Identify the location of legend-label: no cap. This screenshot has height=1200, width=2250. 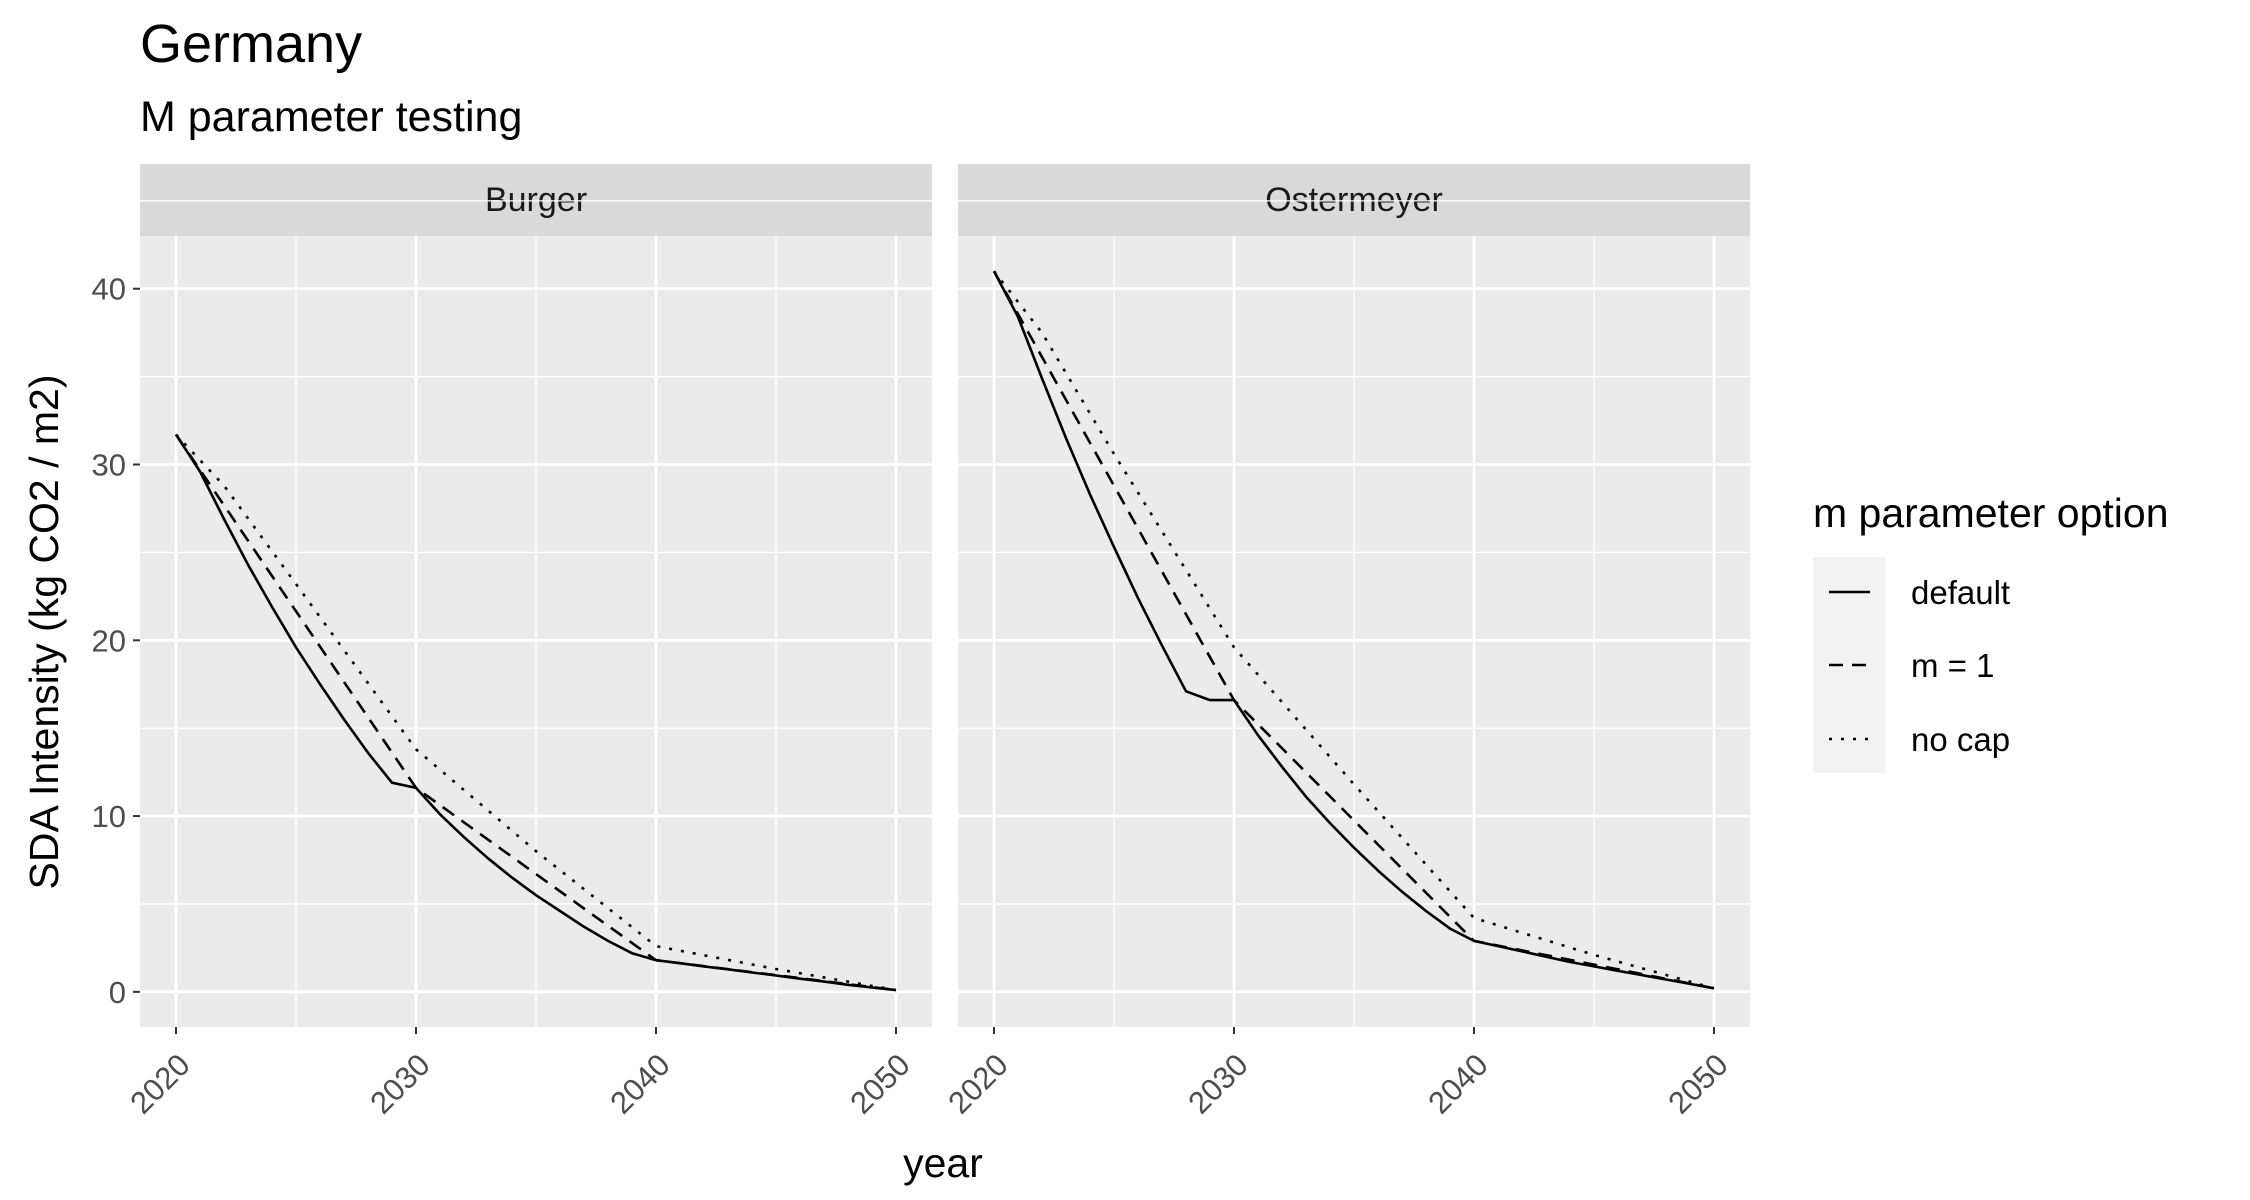
(1960, 739).